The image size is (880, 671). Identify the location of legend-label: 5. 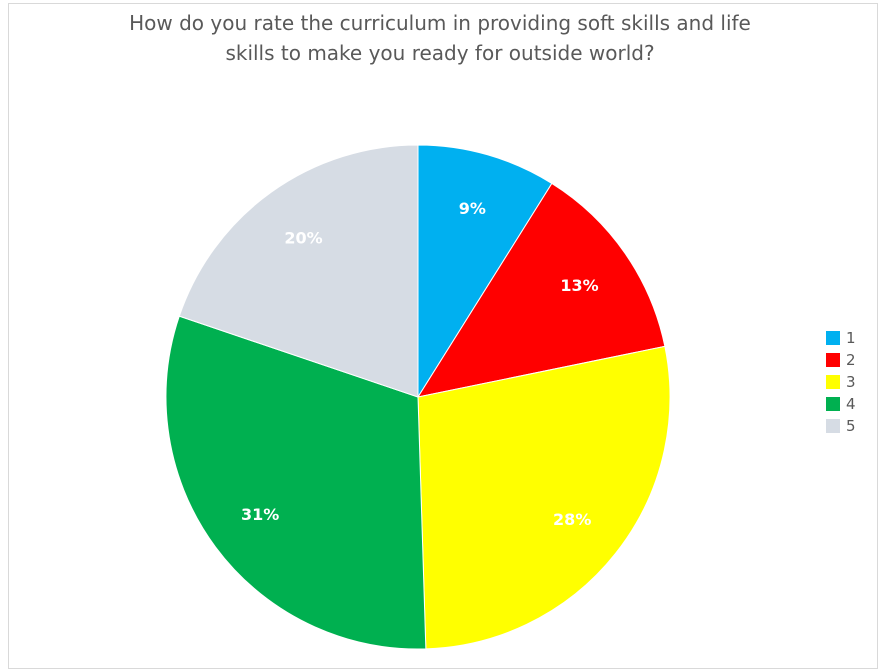
(851, 426).